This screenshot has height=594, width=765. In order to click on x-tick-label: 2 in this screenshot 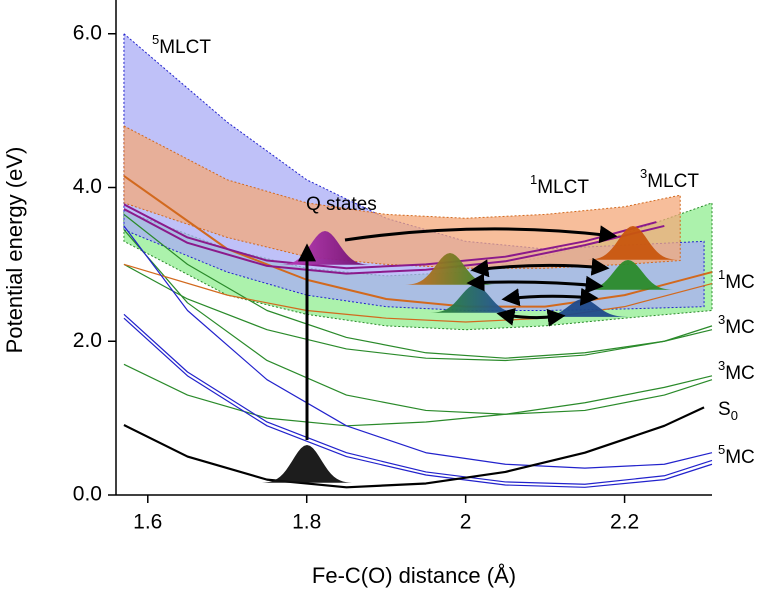, I will do `click(466, 522)`.